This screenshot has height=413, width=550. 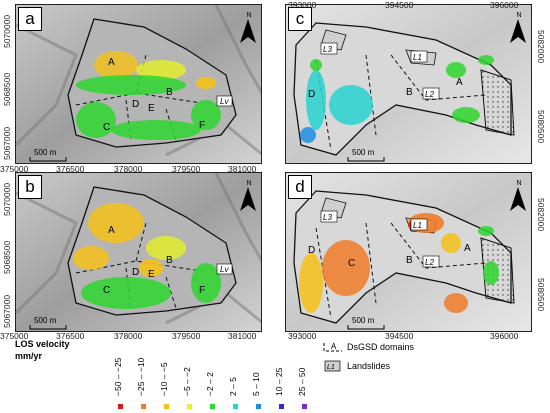 What do you see at coordinates (300, 187) in the screenshot?
I see `panel-label-d: d` at bounding box center [300, 187].